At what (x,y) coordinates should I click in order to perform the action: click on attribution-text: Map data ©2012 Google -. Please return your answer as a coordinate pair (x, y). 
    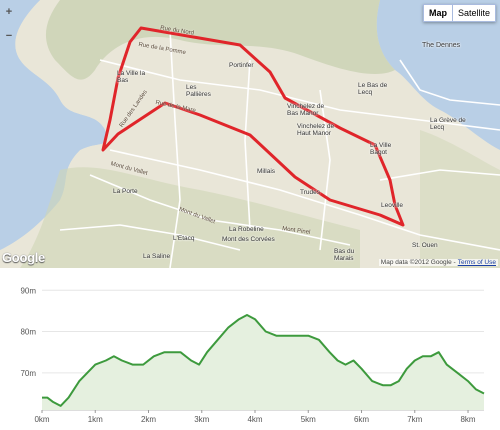
    Looking at the image, I should click on (418, 262).